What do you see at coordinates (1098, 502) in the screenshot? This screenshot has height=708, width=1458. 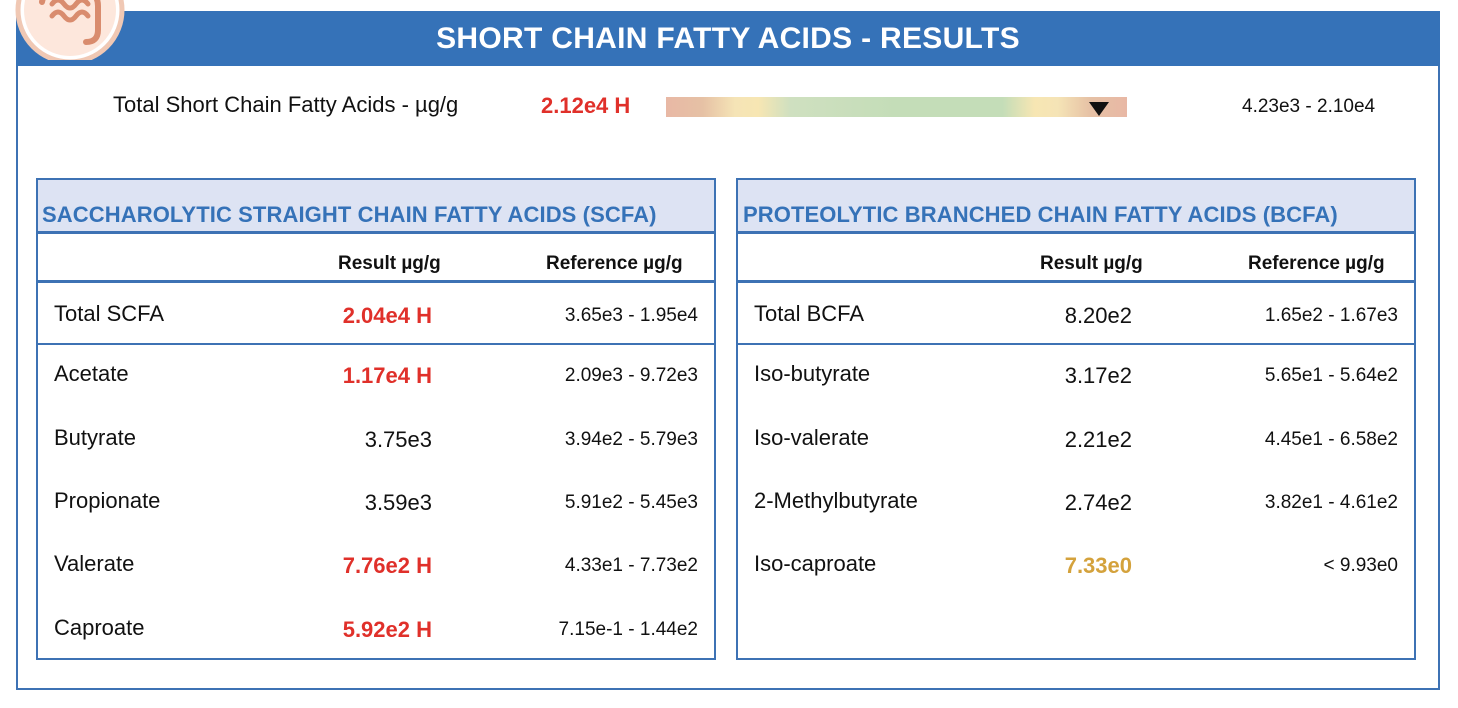 I see `row-result: 2.74e2` at bounding box center [1098, 502].